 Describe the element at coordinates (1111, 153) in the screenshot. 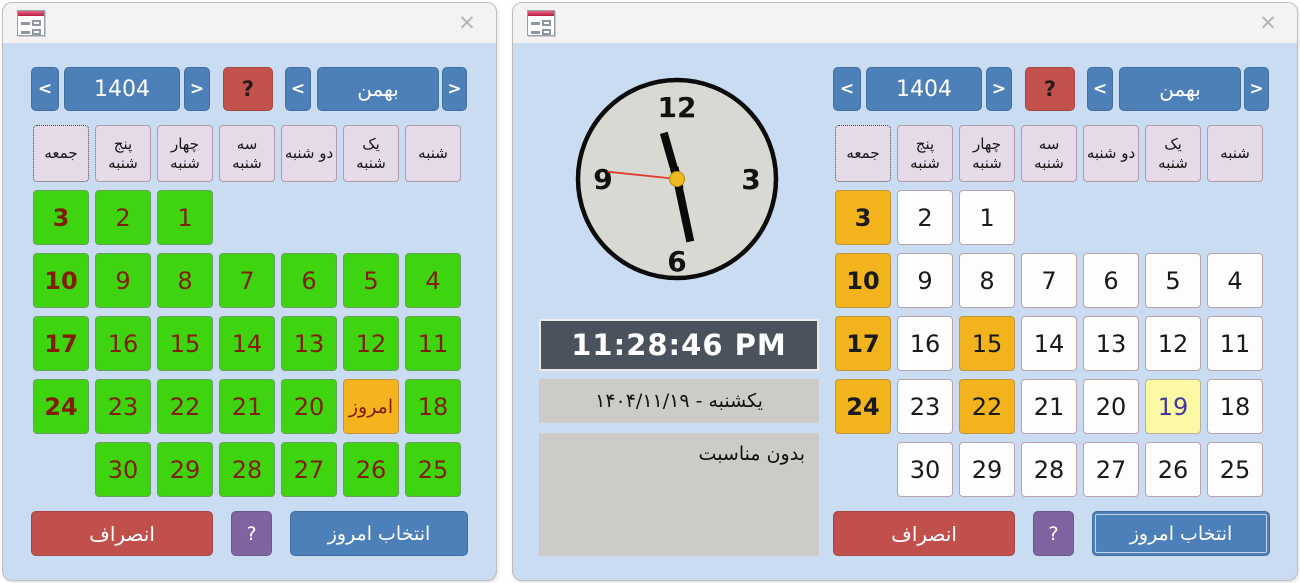

I see `weekday-header: دو شنبه` at that location.